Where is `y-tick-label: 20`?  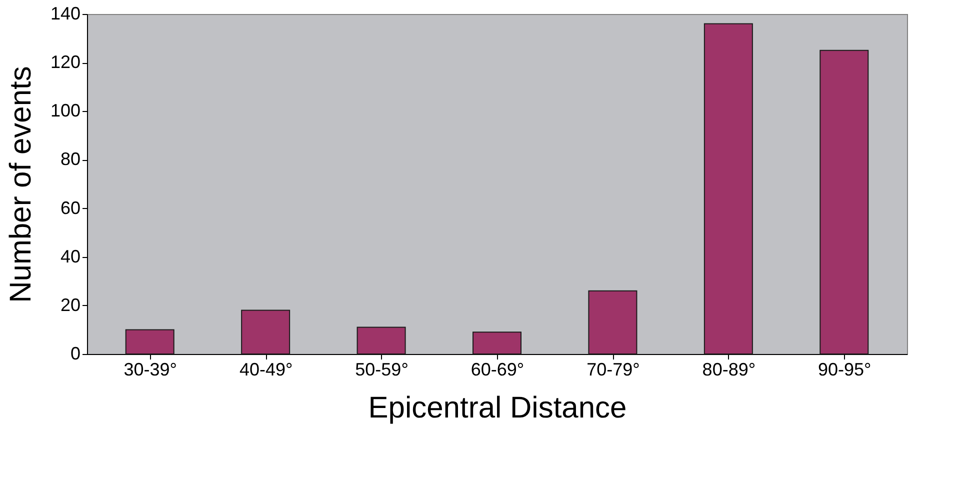
y-tick-label: 20 is located at coordinates (70, 304).